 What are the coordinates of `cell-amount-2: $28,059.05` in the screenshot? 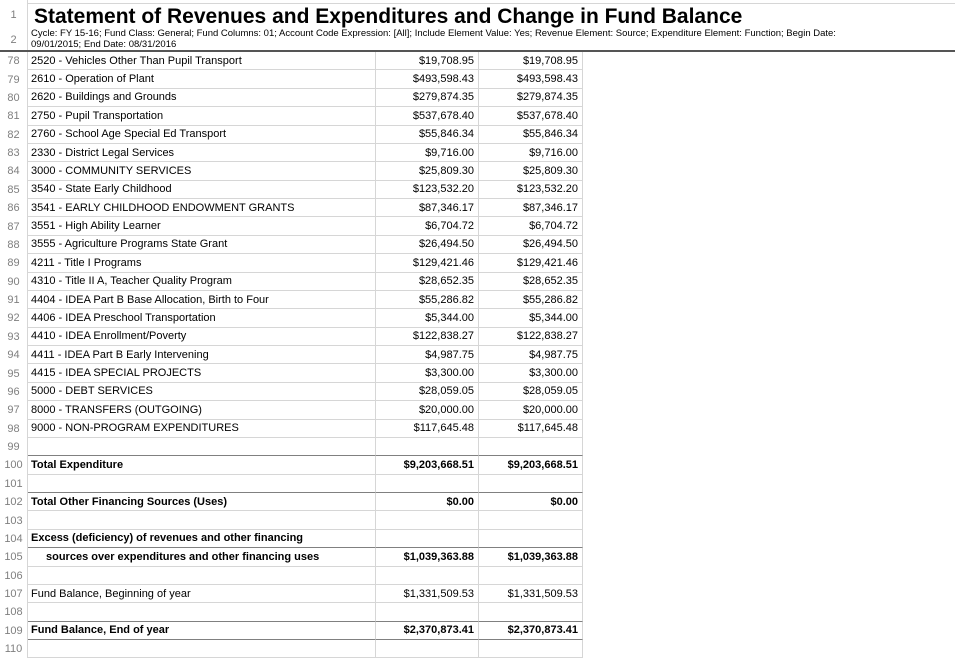 It's located at (531, 392).